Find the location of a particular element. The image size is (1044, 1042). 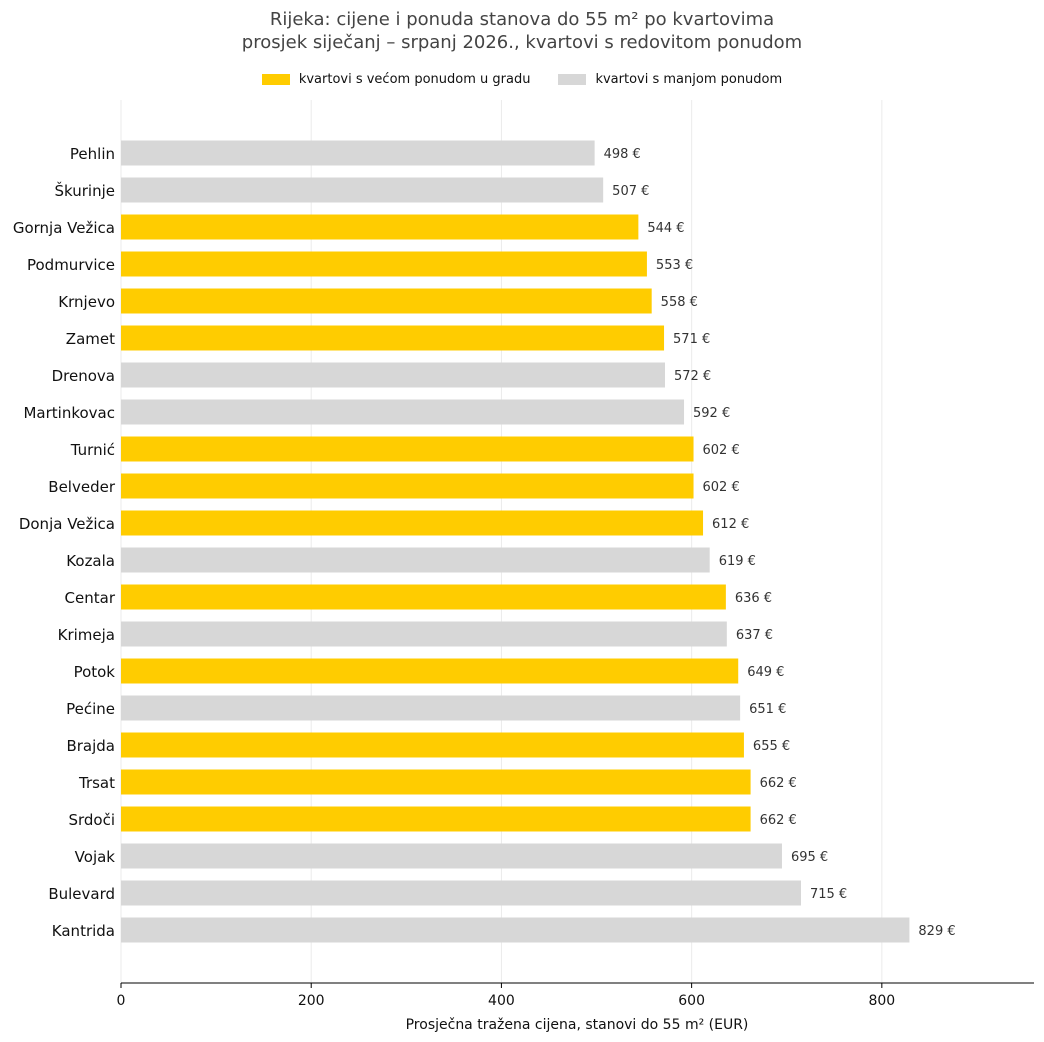

y-tick-label-11: Kozala is located at coordinates (90, 561).